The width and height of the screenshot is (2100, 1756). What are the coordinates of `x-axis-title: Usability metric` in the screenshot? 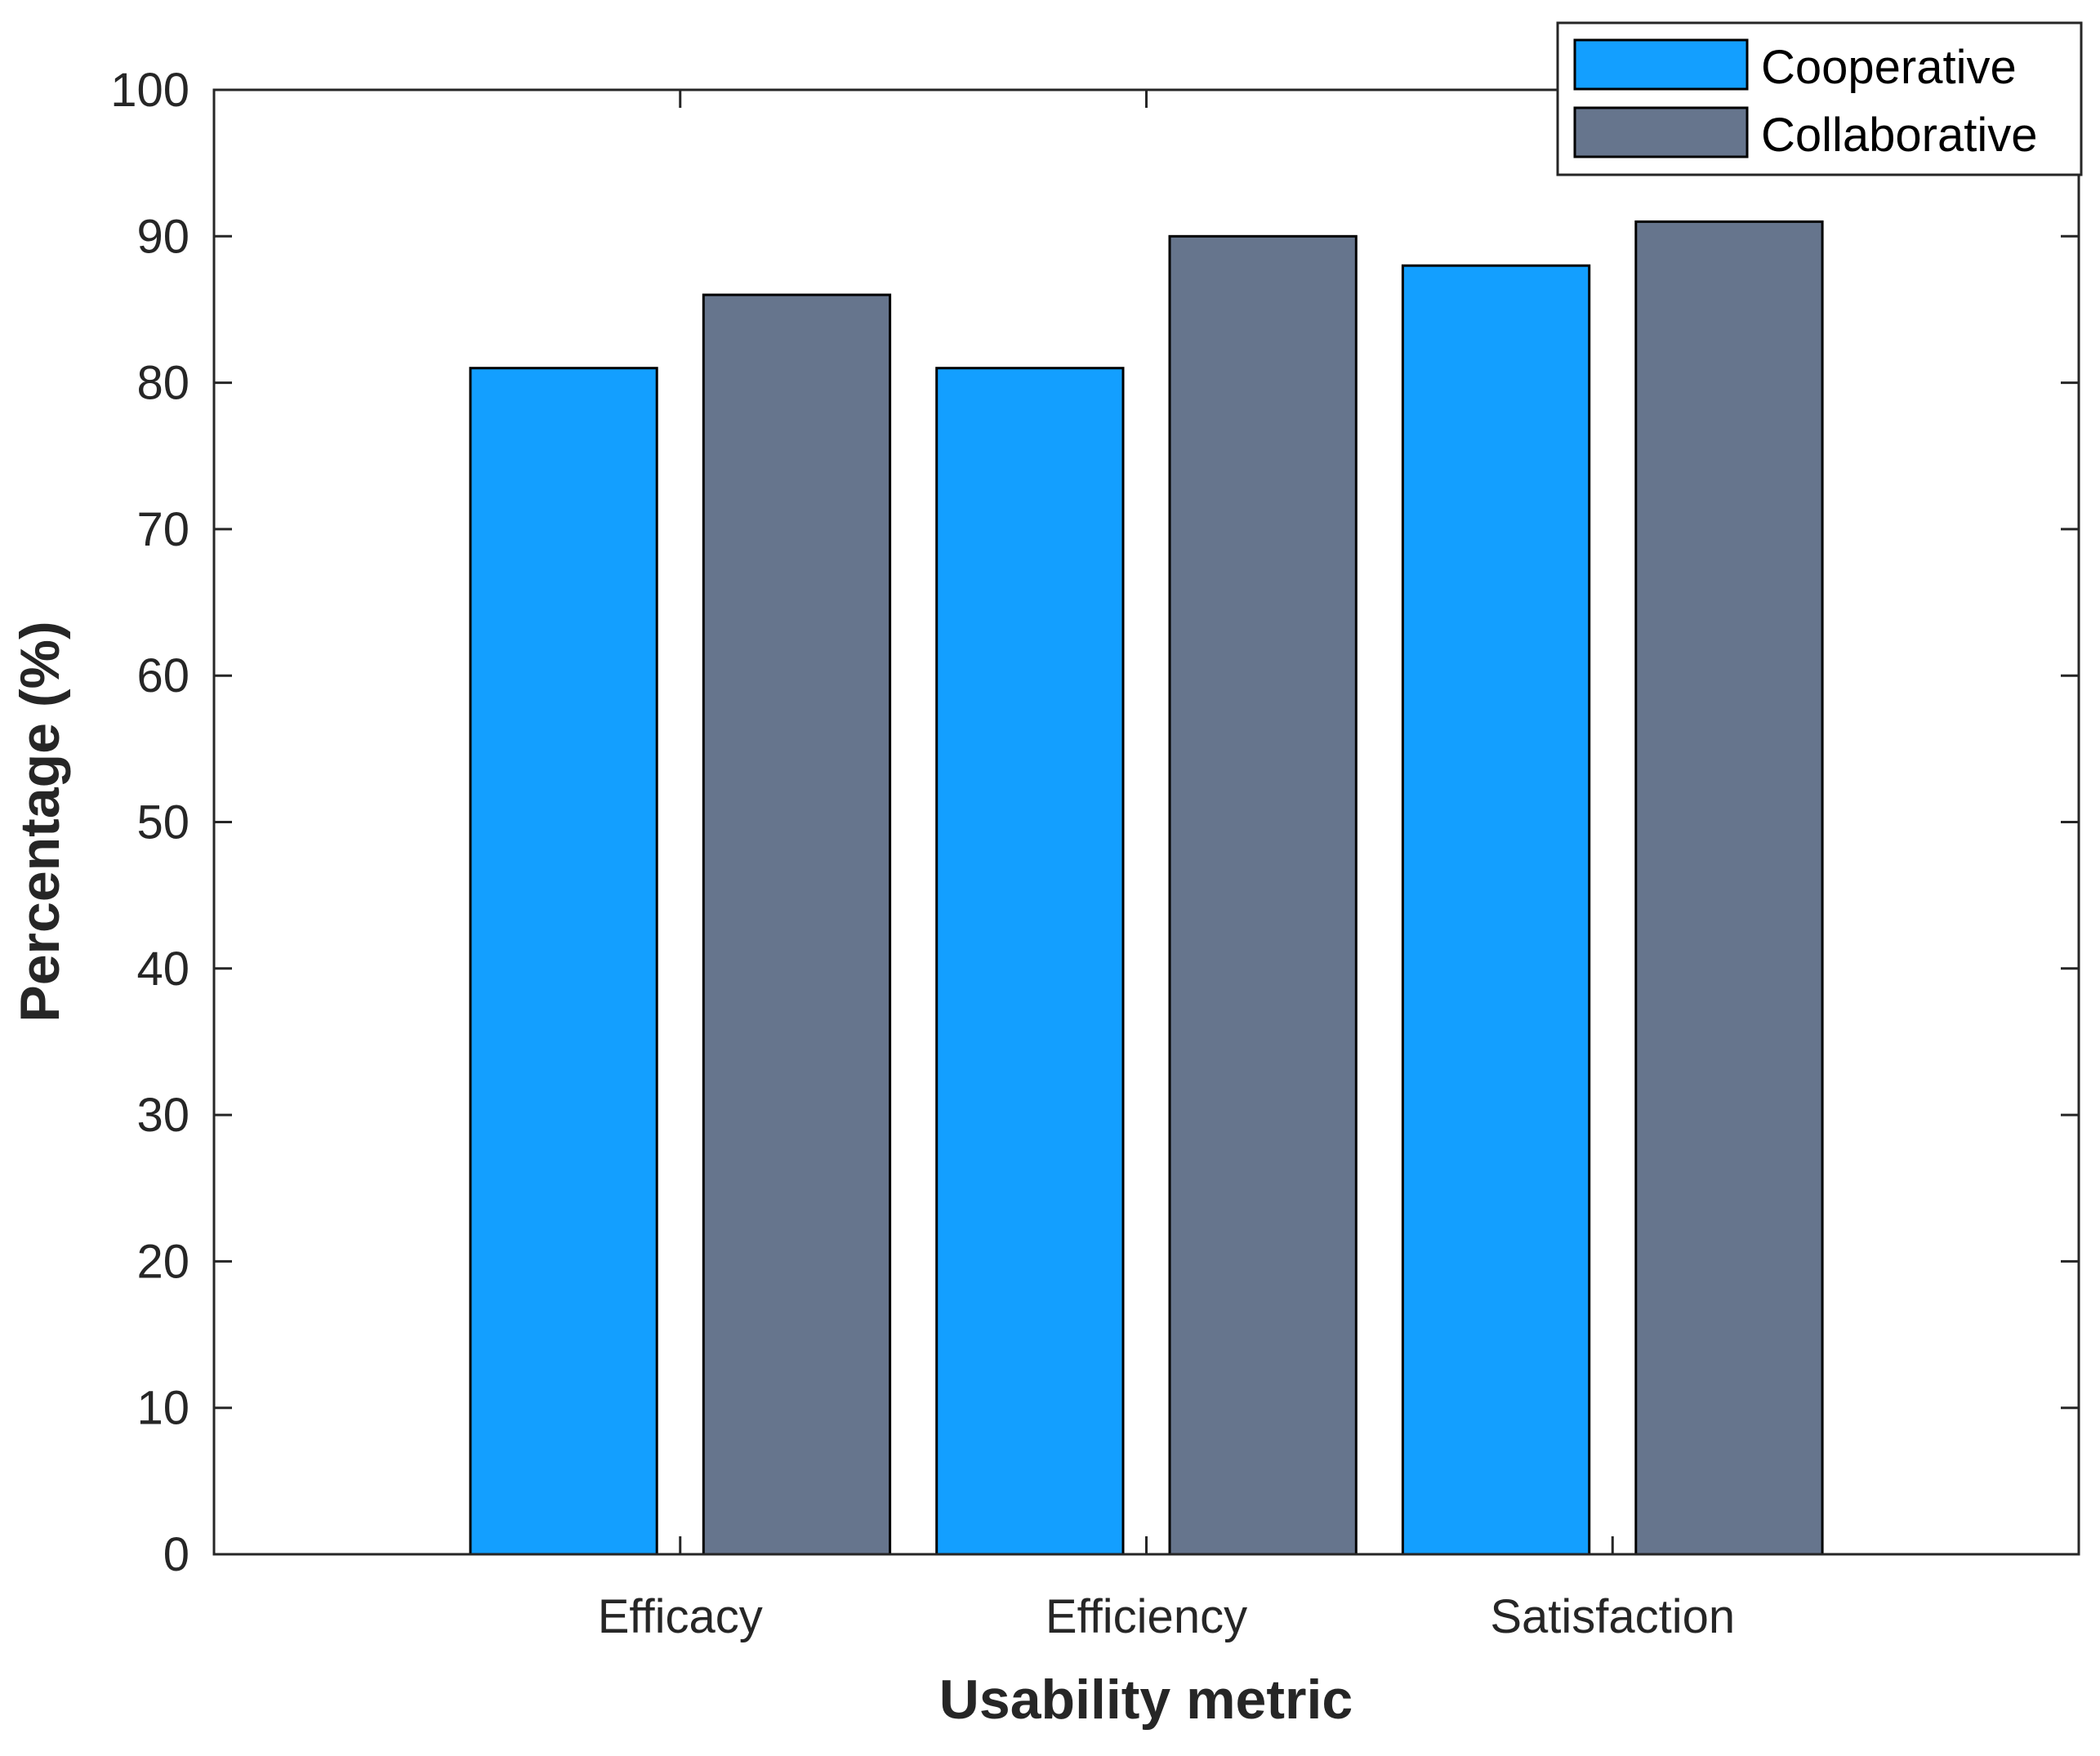 It's located at (1146, 1700).